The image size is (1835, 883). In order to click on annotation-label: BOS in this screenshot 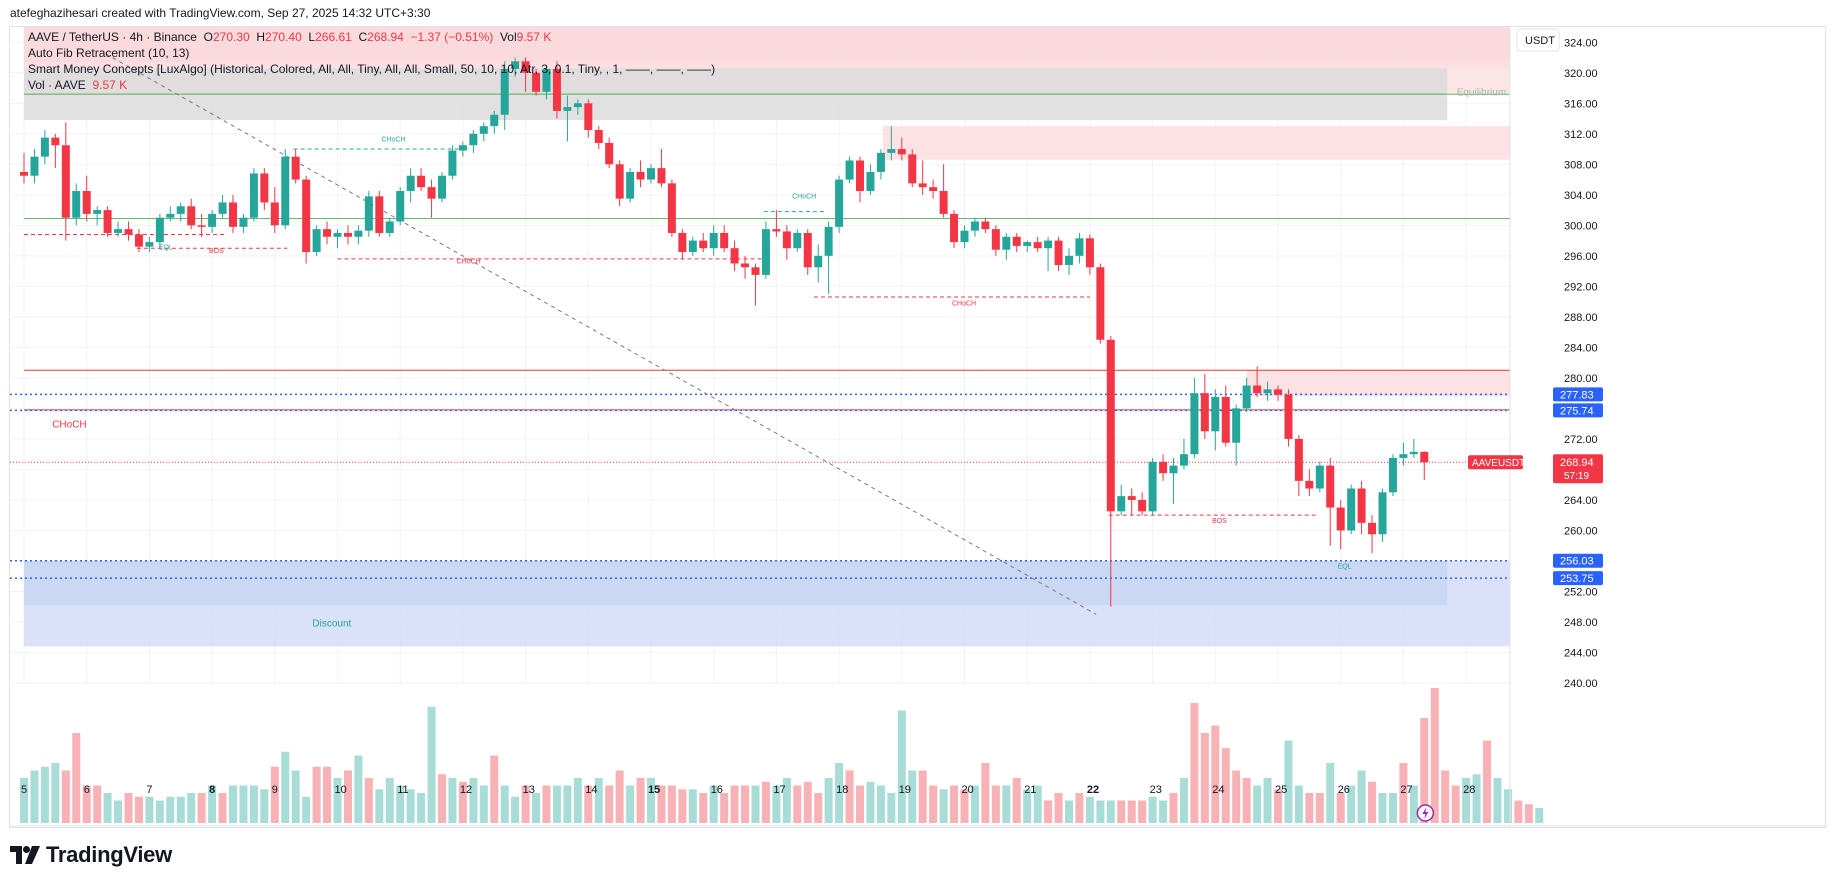, I will do `click(216, 251)`.